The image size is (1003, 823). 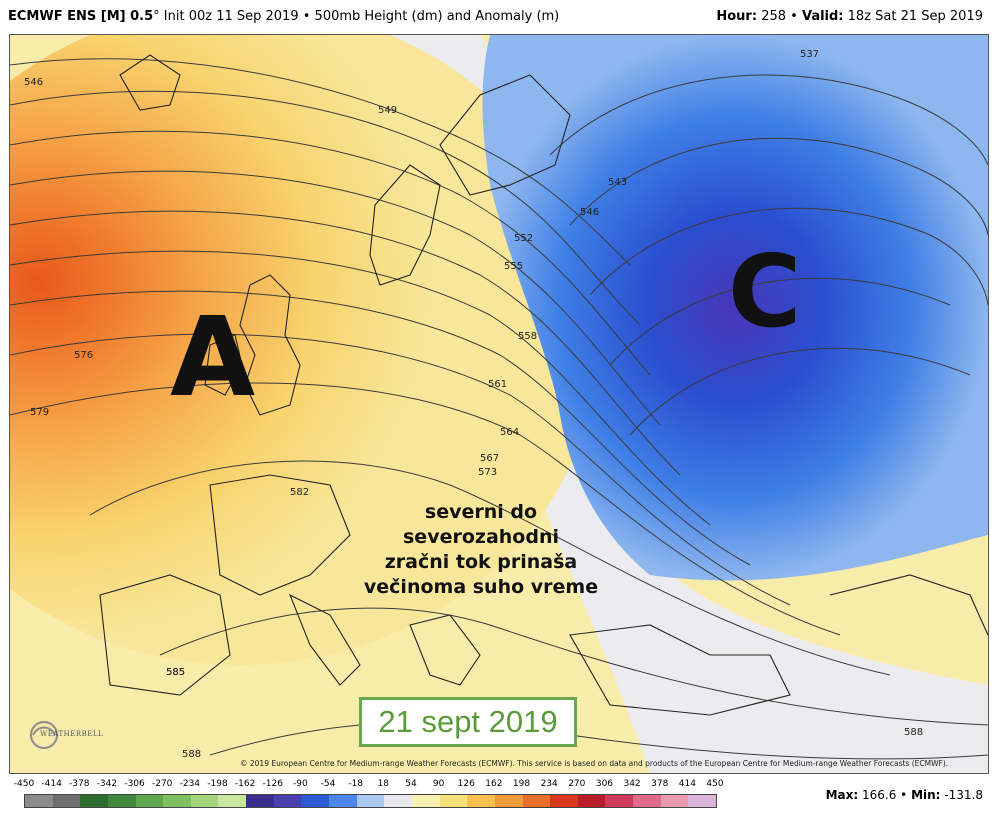 What do you see at coordinates (632, 784) in the screenshot?
I see `colorbar-tick-label: 342` at bounding box center [632, 784].